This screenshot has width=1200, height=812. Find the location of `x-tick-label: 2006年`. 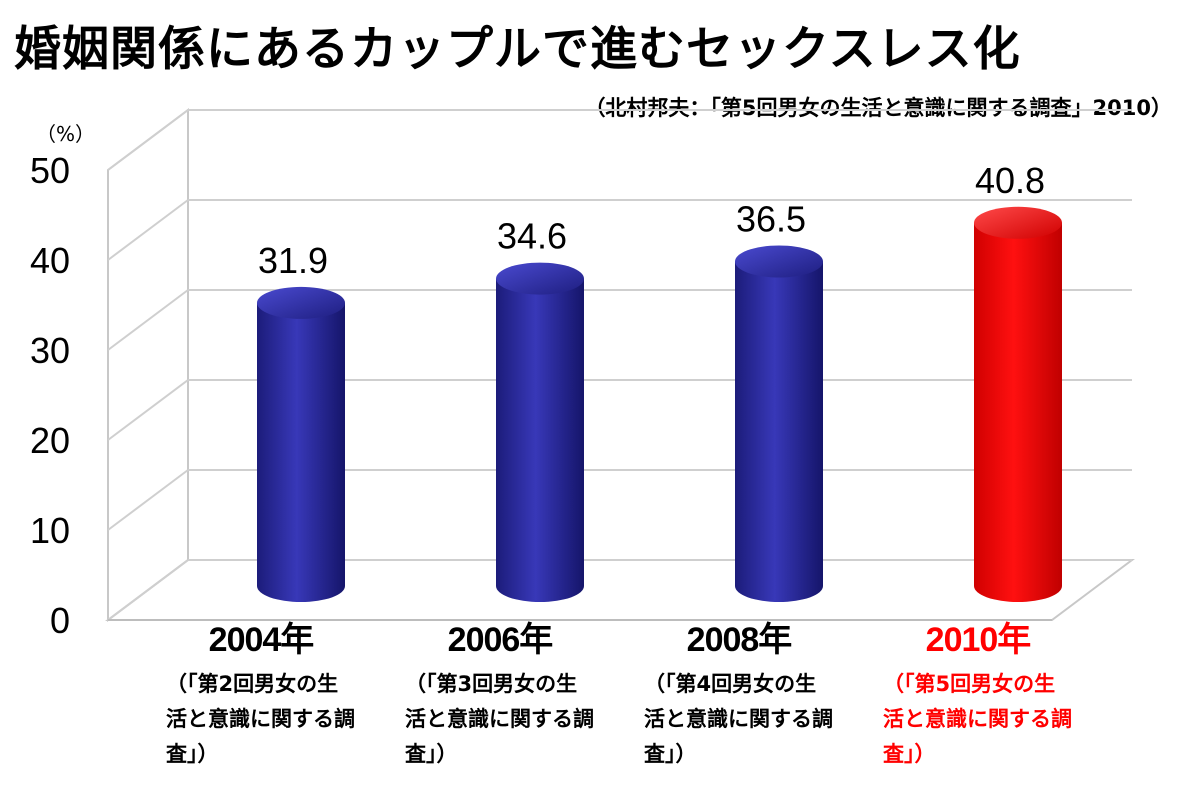

x-tick-label: 2006年 is located at coordinates (500, 640).